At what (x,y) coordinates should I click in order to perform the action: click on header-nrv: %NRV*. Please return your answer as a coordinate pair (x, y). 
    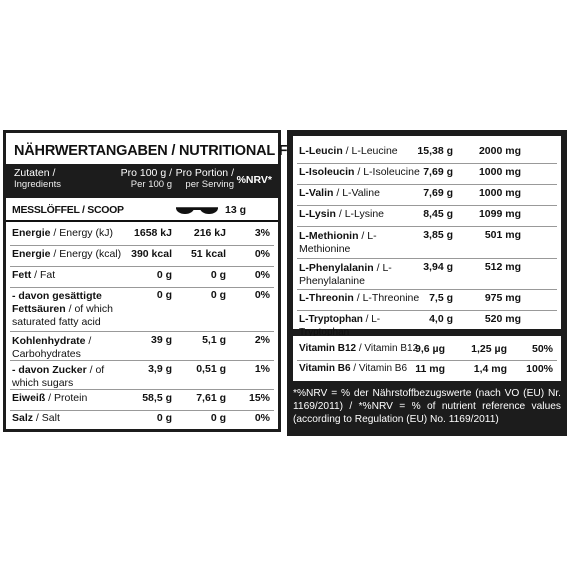
    Looking at the image, I should click on (254, 180).